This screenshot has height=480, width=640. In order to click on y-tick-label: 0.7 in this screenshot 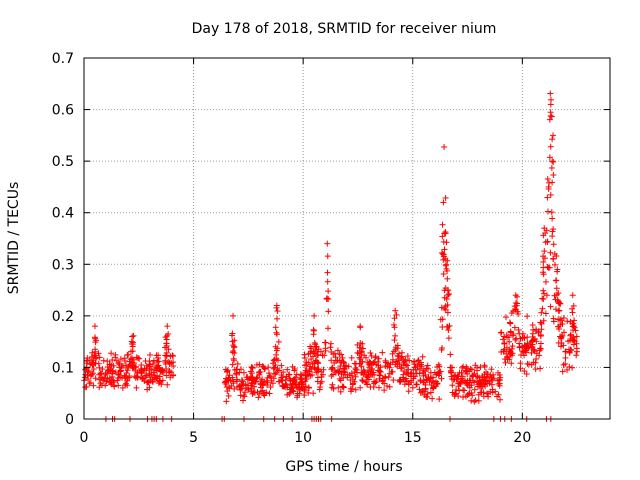, I will do `click(63, 59)`.